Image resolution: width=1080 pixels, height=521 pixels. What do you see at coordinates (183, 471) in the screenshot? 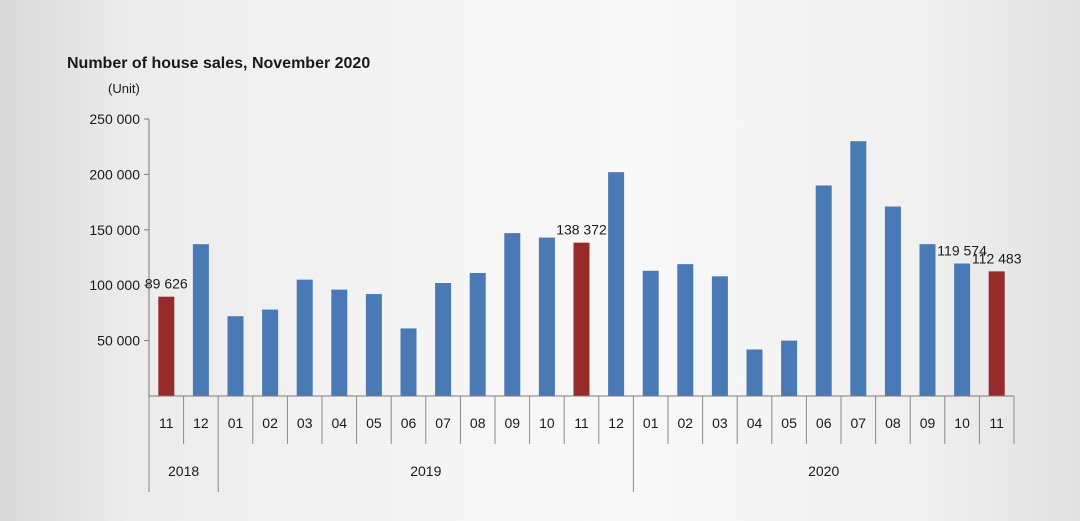
I see `year-label: 2018` at bounding box center [183, 471].